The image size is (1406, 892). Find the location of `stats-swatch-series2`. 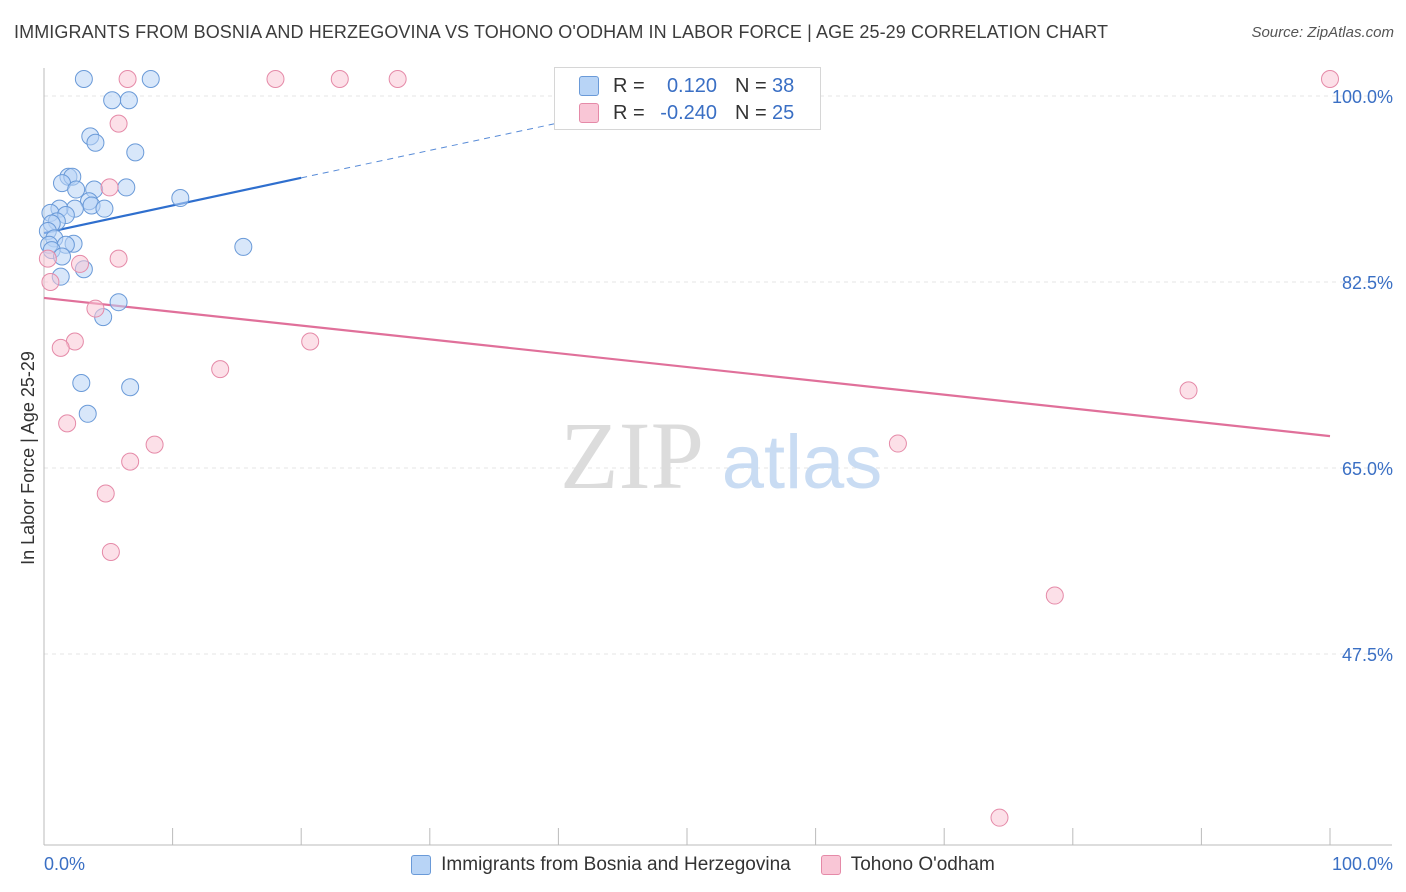

stats-swatch-series2 is located at coordinates (589, 113).